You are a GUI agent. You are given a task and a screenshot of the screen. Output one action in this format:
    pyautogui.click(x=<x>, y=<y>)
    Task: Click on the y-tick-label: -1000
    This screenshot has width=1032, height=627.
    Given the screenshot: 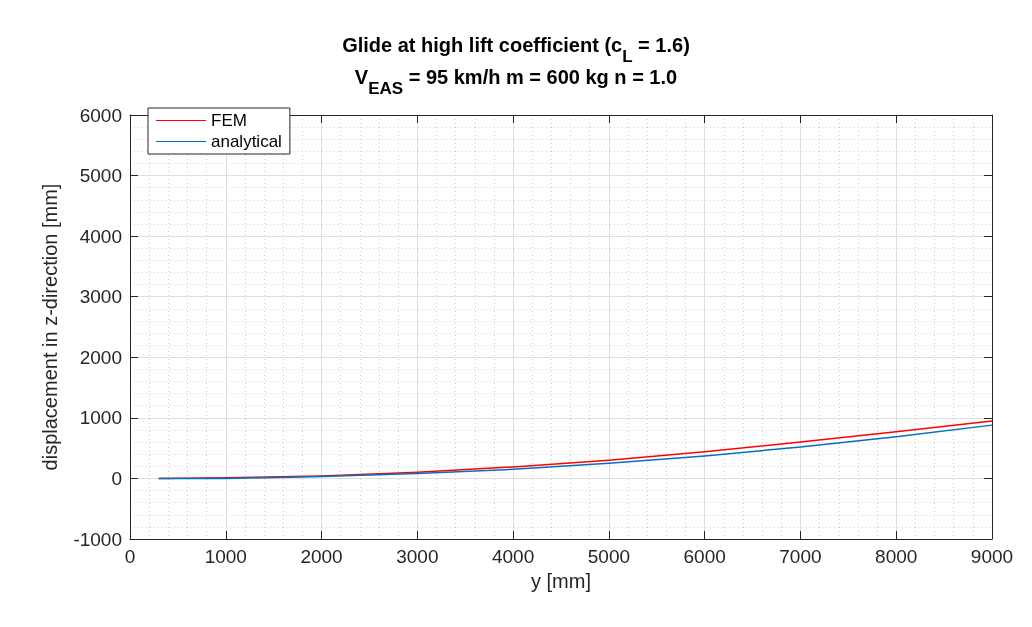 What is the action you would take?
    pyautogui.click(x=97, y=539)
    